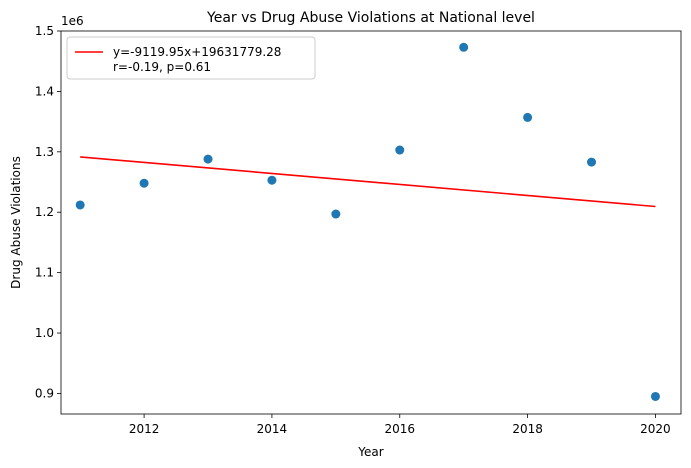 The width and height of the screenshot is (691, 468). I want to click on x-tick-label: 2014, so click(272, 429).